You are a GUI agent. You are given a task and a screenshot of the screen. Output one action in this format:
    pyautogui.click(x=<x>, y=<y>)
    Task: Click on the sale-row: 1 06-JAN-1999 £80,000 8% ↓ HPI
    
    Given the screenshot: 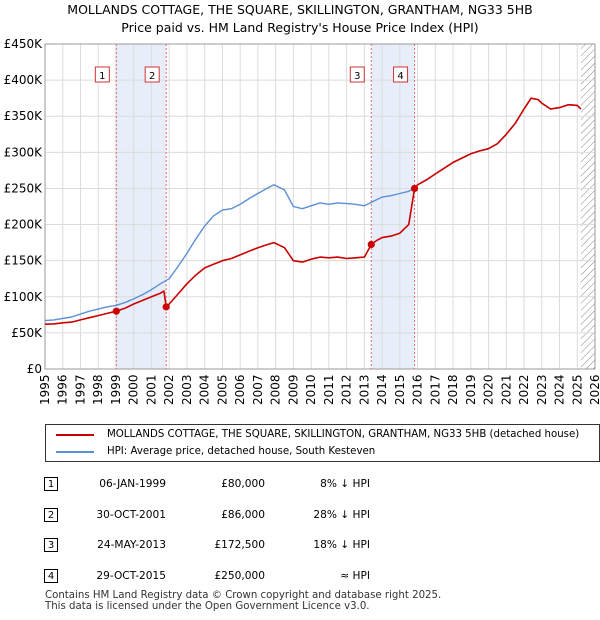 What is the action you would take?
    pyautogui.click(x=300, y=486)
    